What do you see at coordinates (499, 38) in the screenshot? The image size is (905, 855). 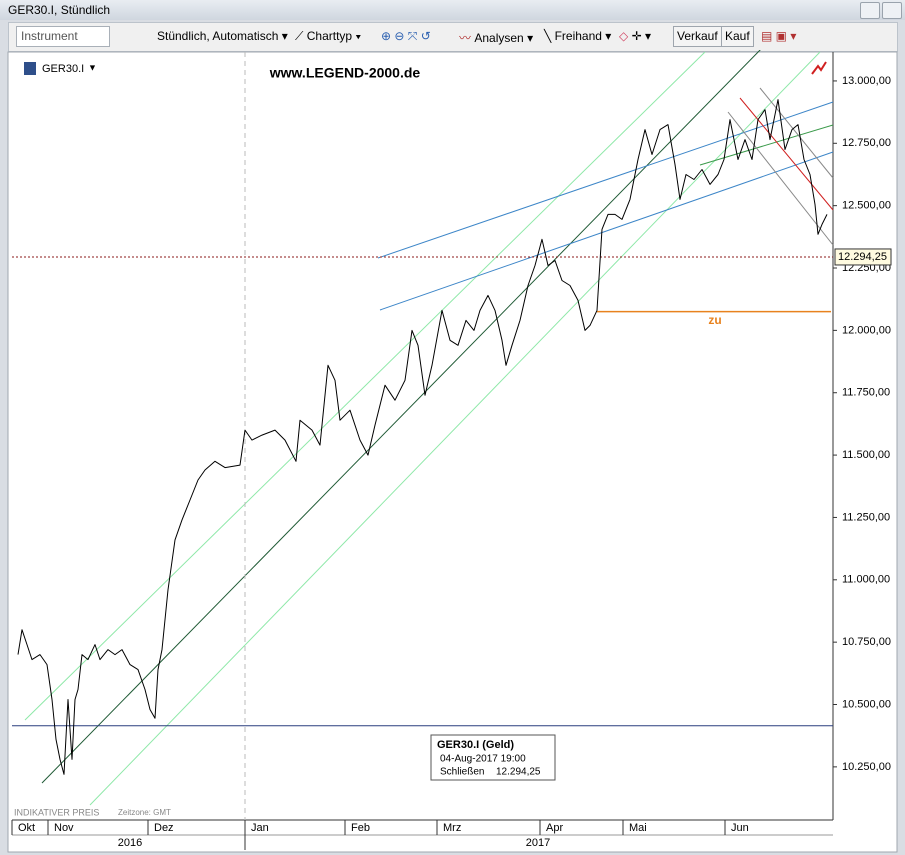 I see `analyses-label: Analysen` at bounding box center [499, 38].